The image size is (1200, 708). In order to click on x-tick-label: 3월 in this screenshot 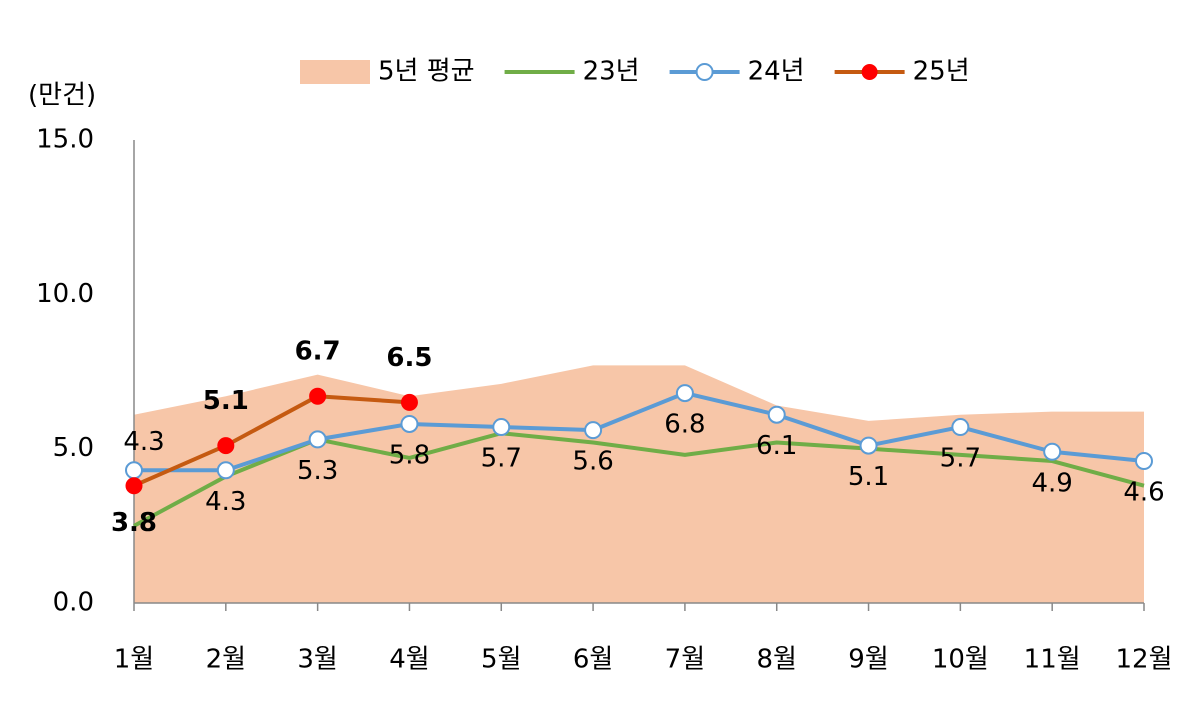, I will do `click(317, 660)`.